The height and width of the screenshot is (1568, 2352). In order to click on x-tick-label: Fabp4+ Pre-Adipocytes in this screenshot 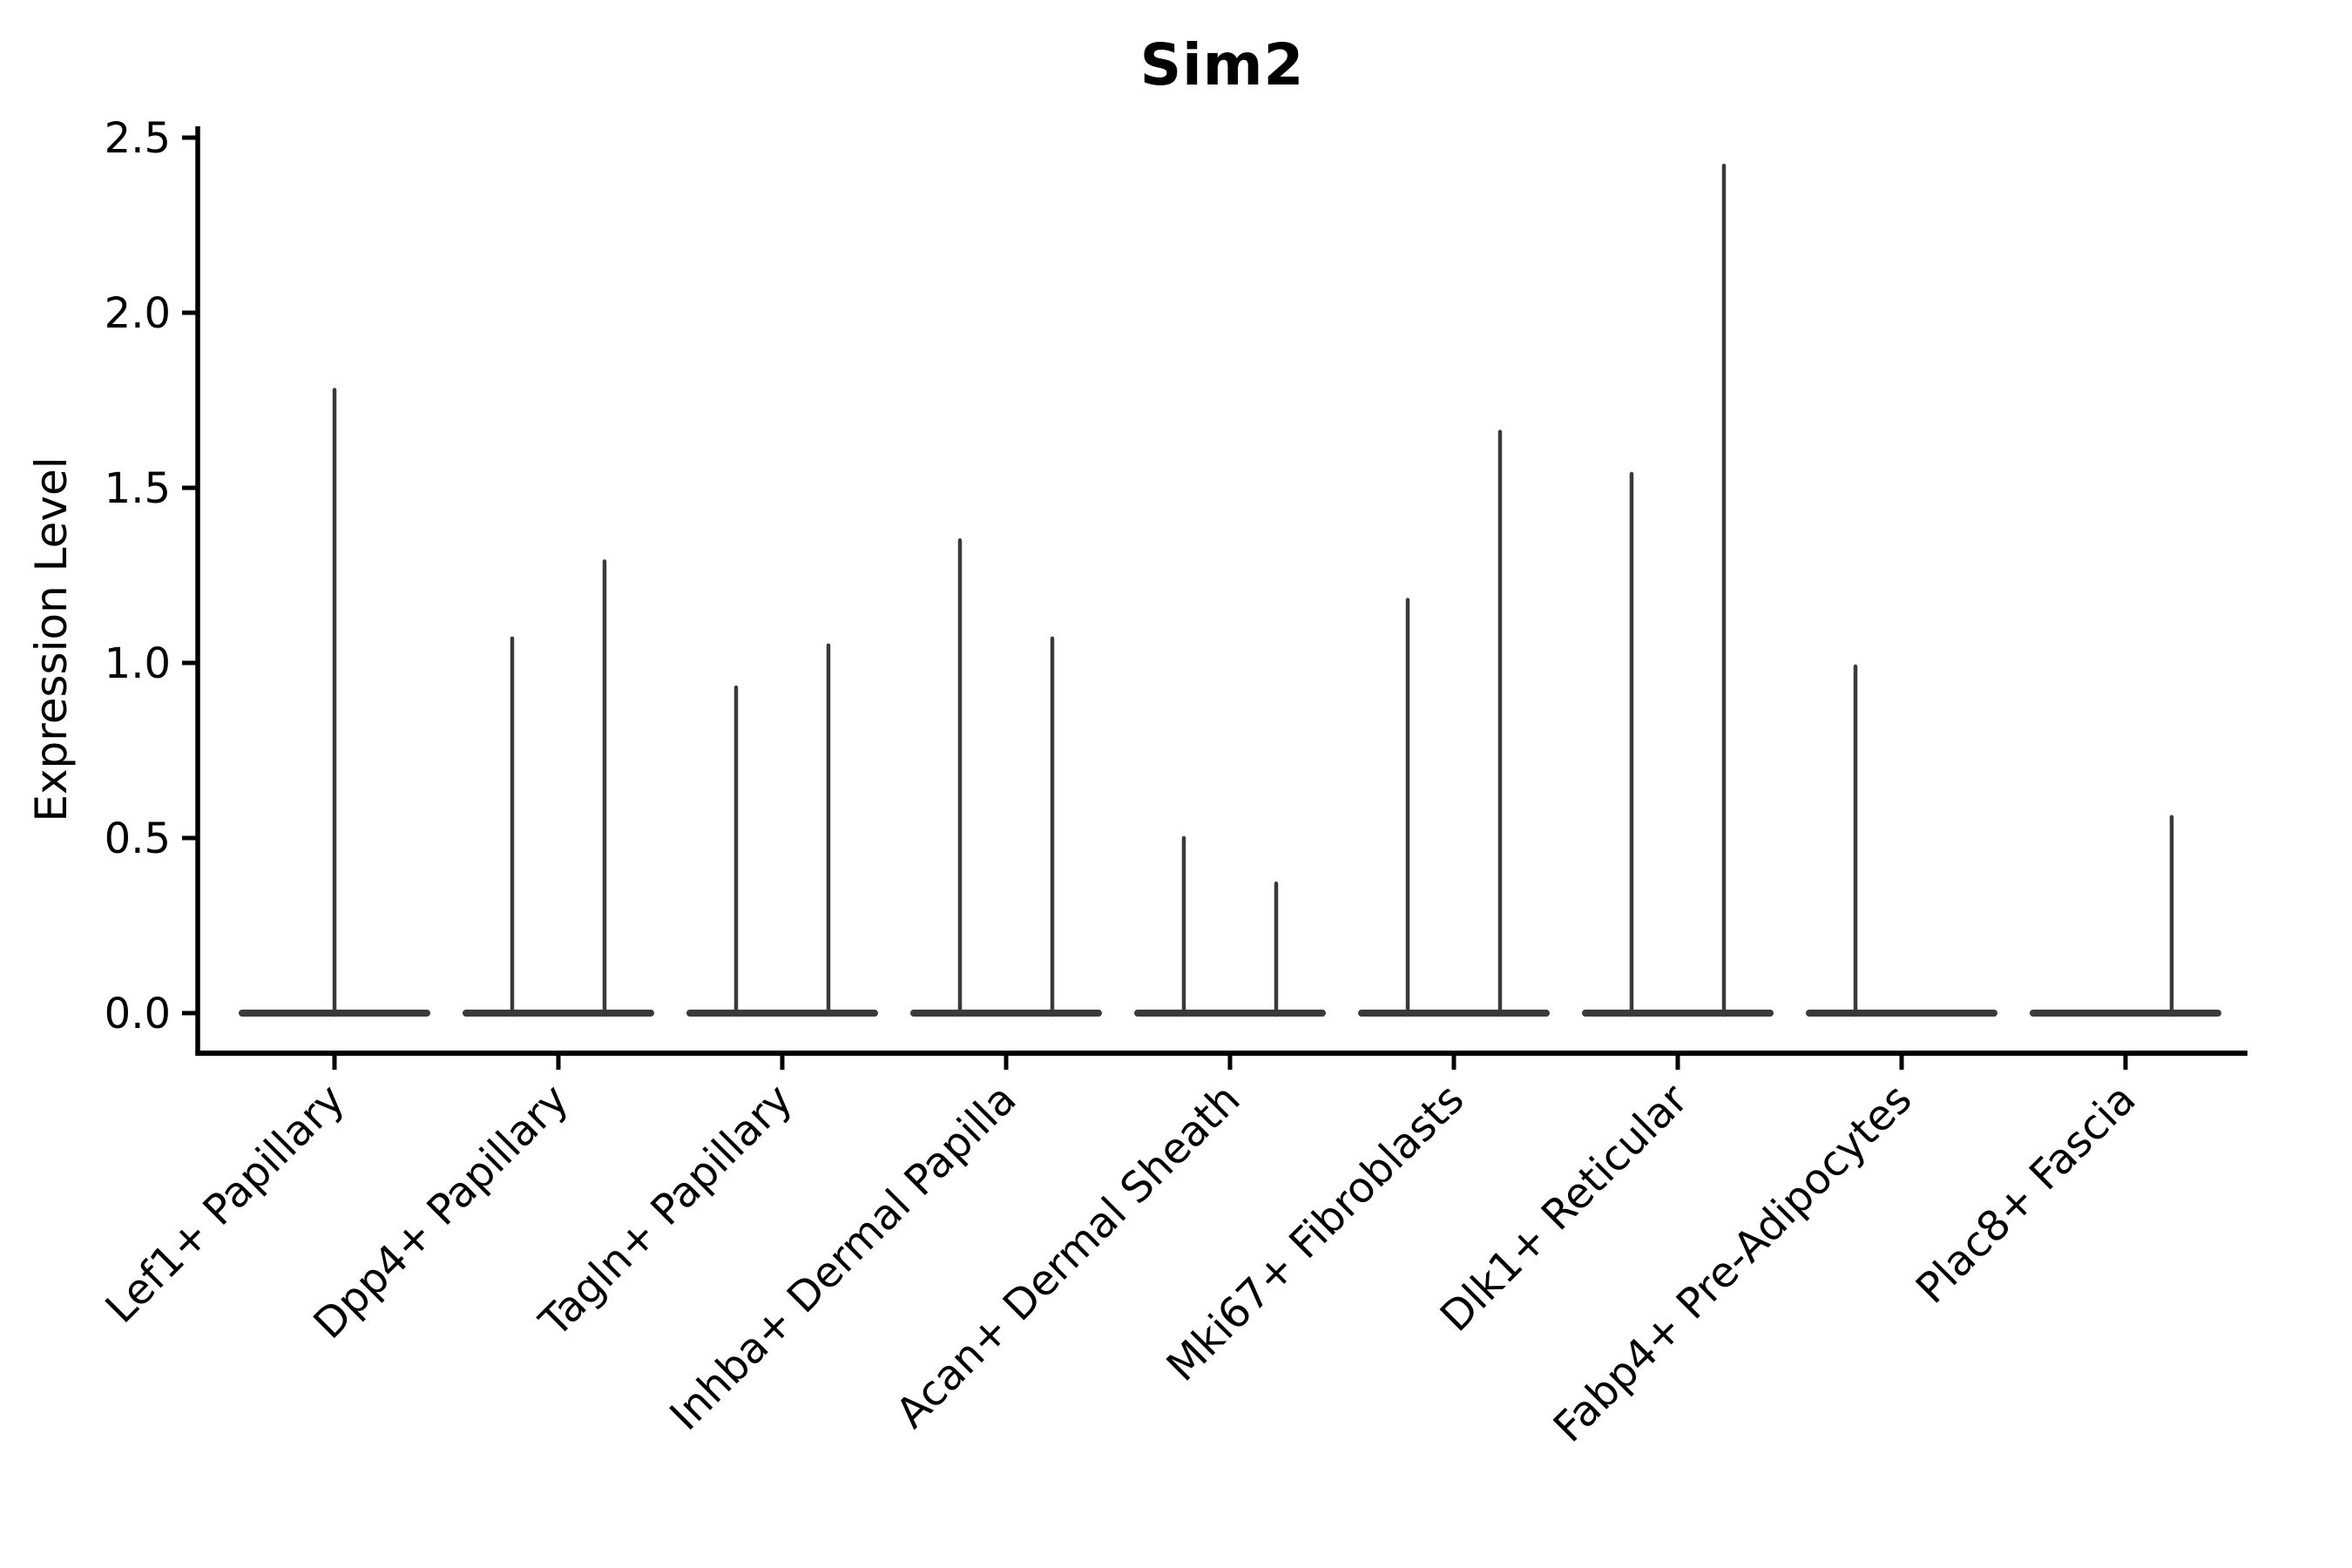, I will do `click(1733, 1263)`.